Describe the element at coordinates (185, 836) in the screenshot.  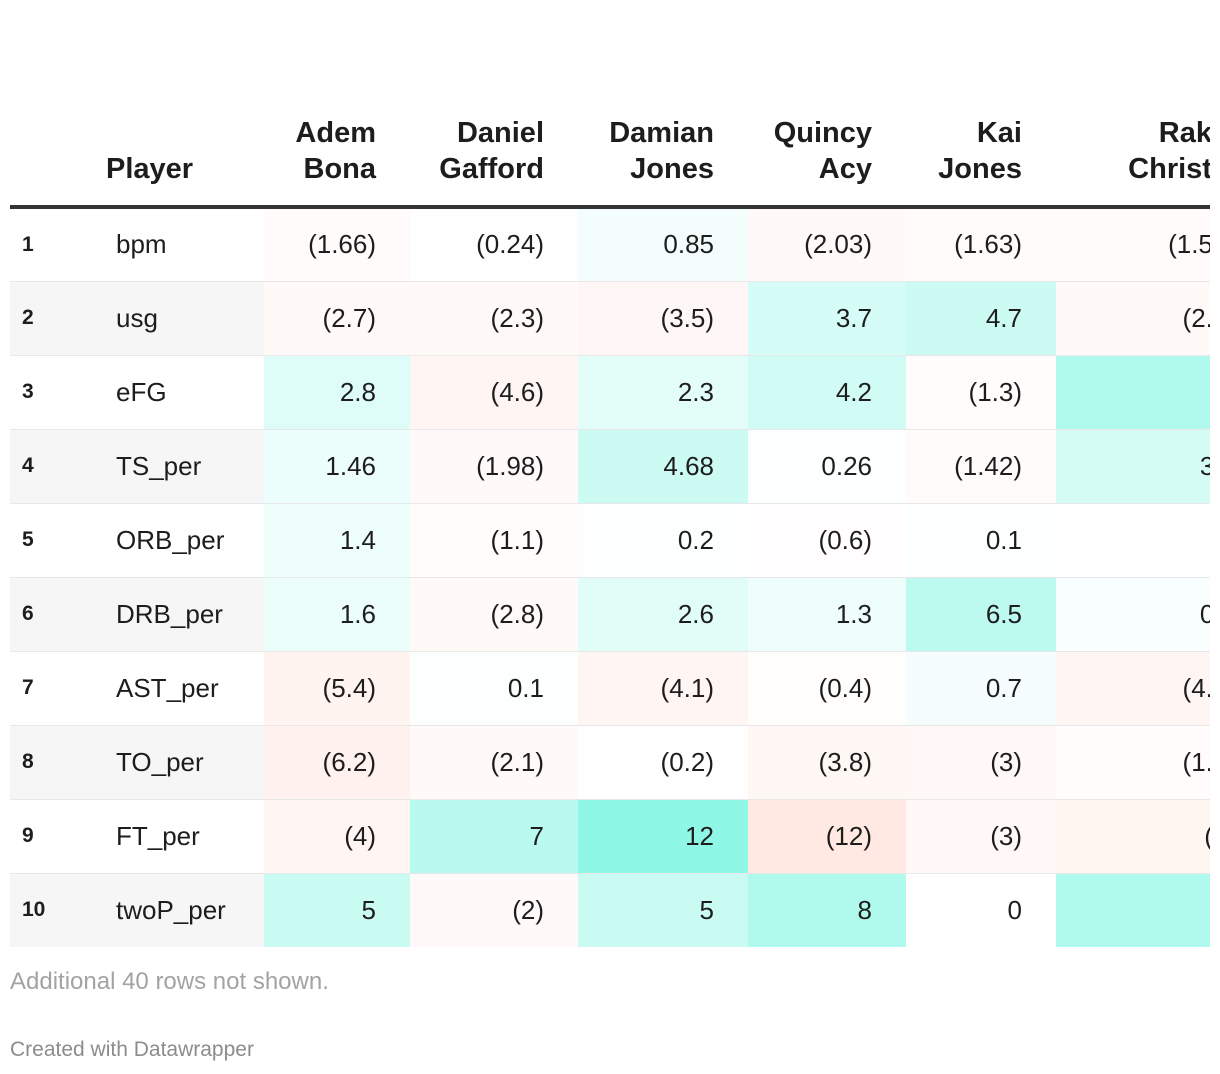
I see `row-stat-name: FT_per` at that location.